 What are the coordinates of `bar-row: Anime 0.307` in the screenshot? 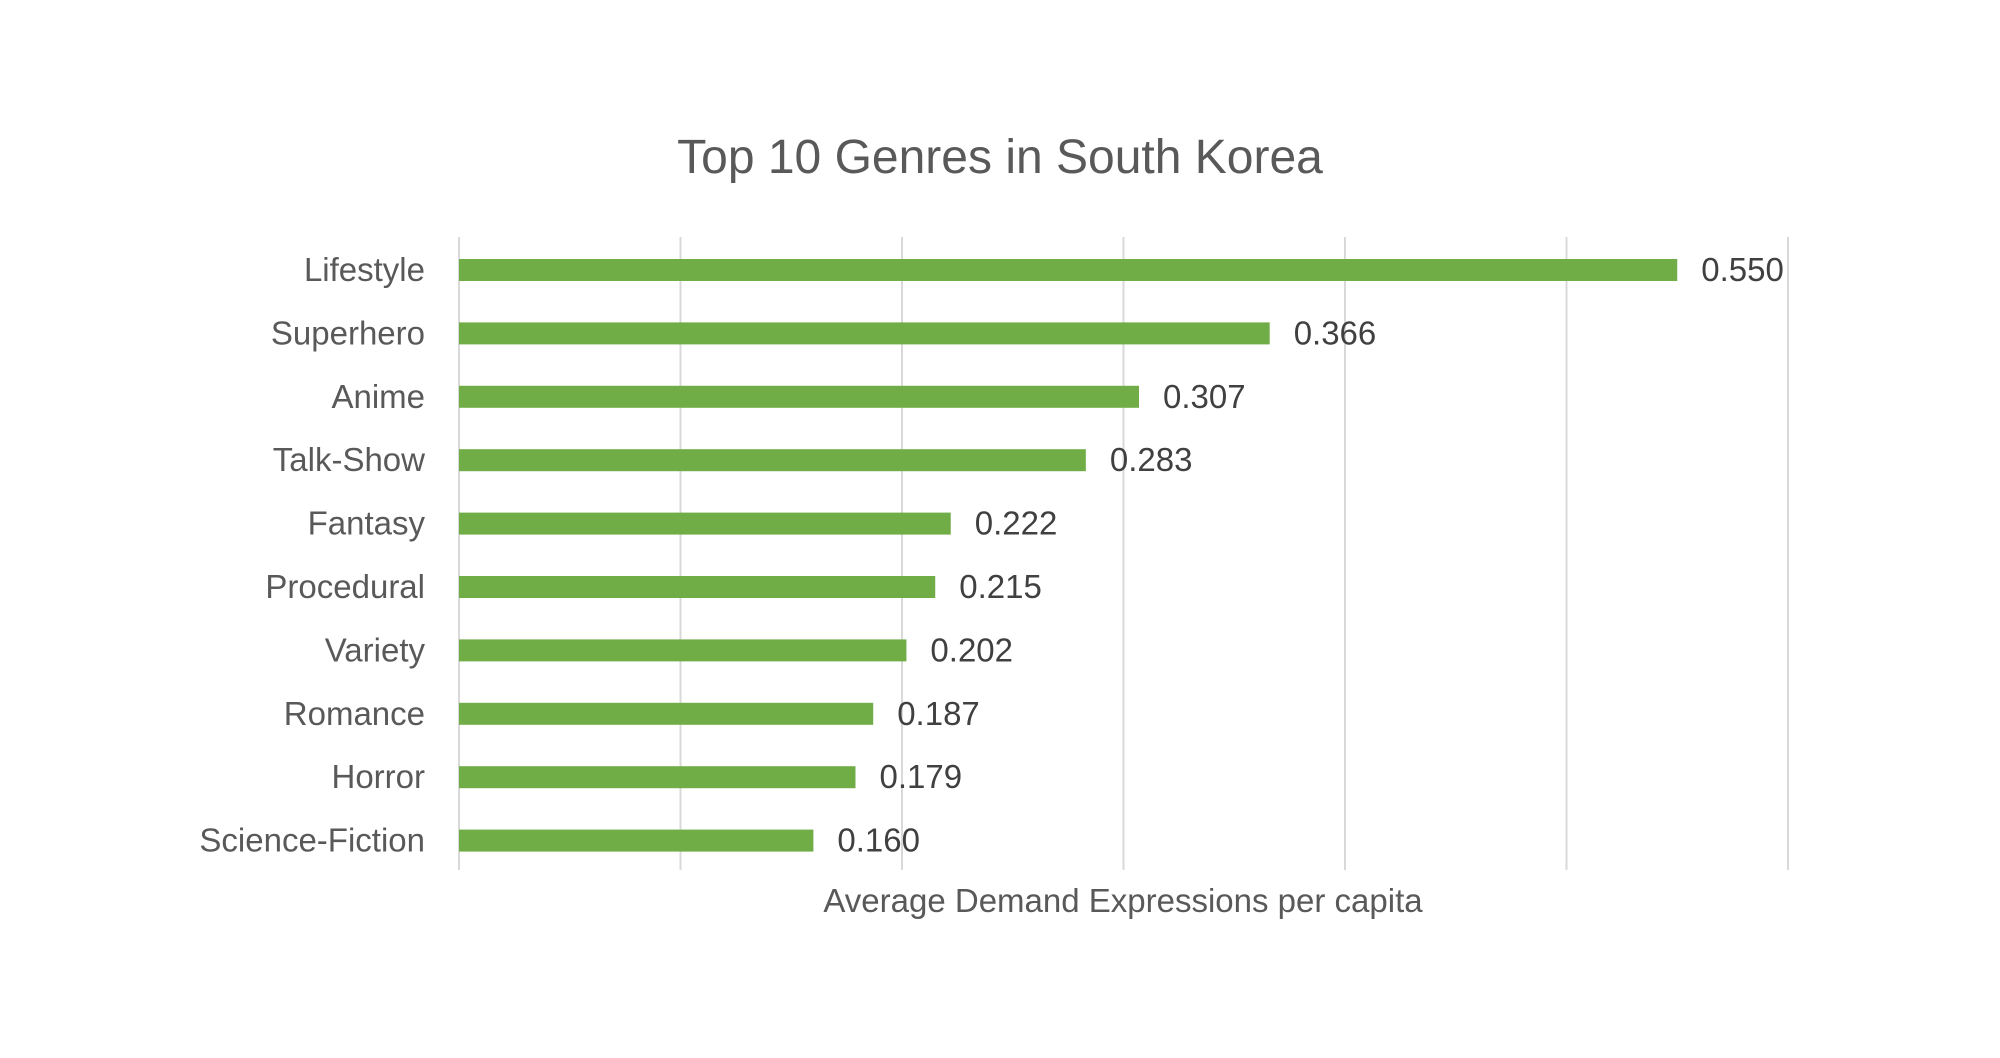 It's located at (788, 396).